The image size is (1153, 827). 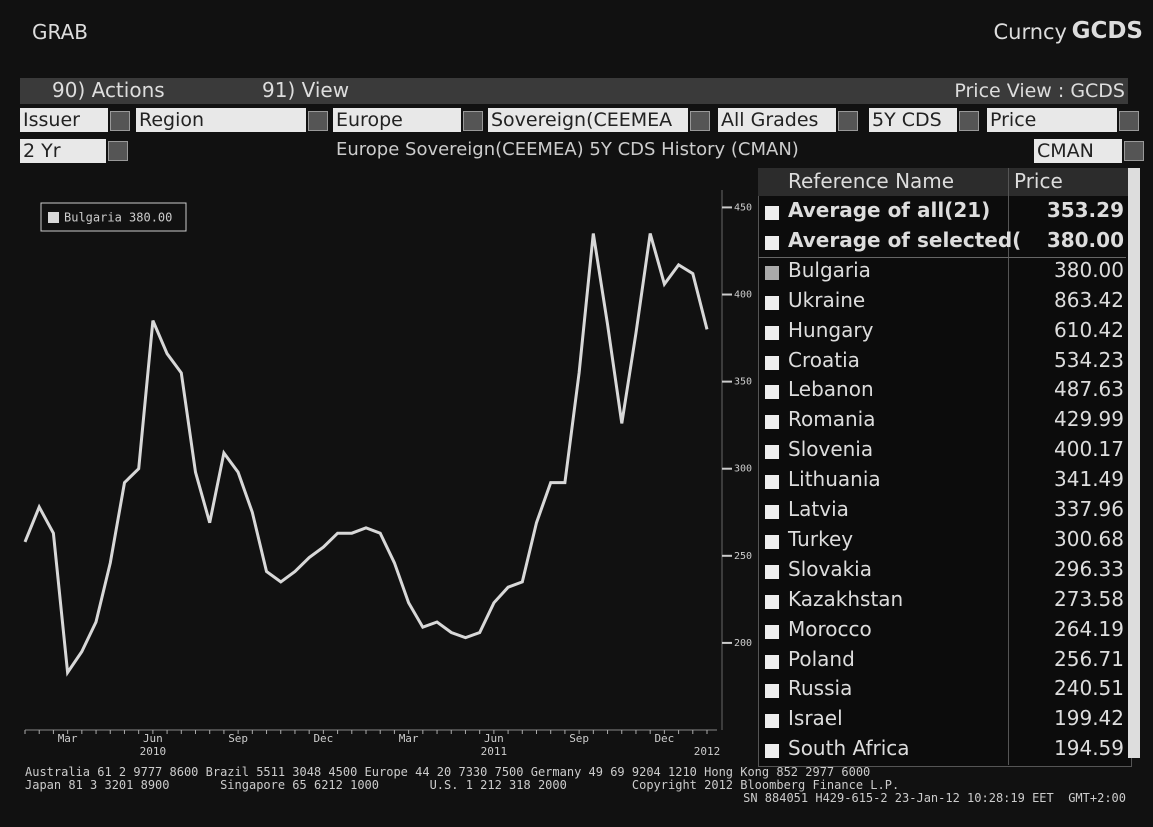 I want to click on filter-dropdown: 5Y CDS, so click(x=913, y=120).